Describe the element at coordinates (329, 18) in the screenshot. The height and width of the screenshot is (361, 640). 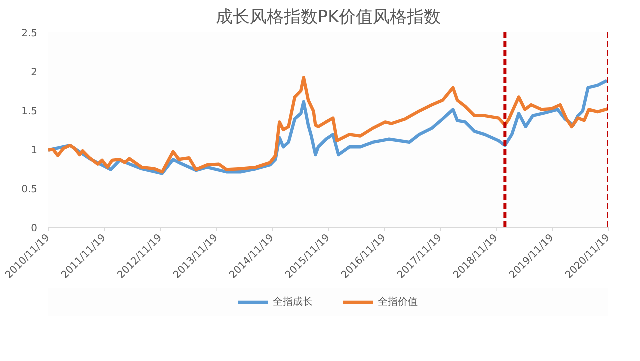
I see `chart-title: 成长风格指数PK价值风格指数` at that location.